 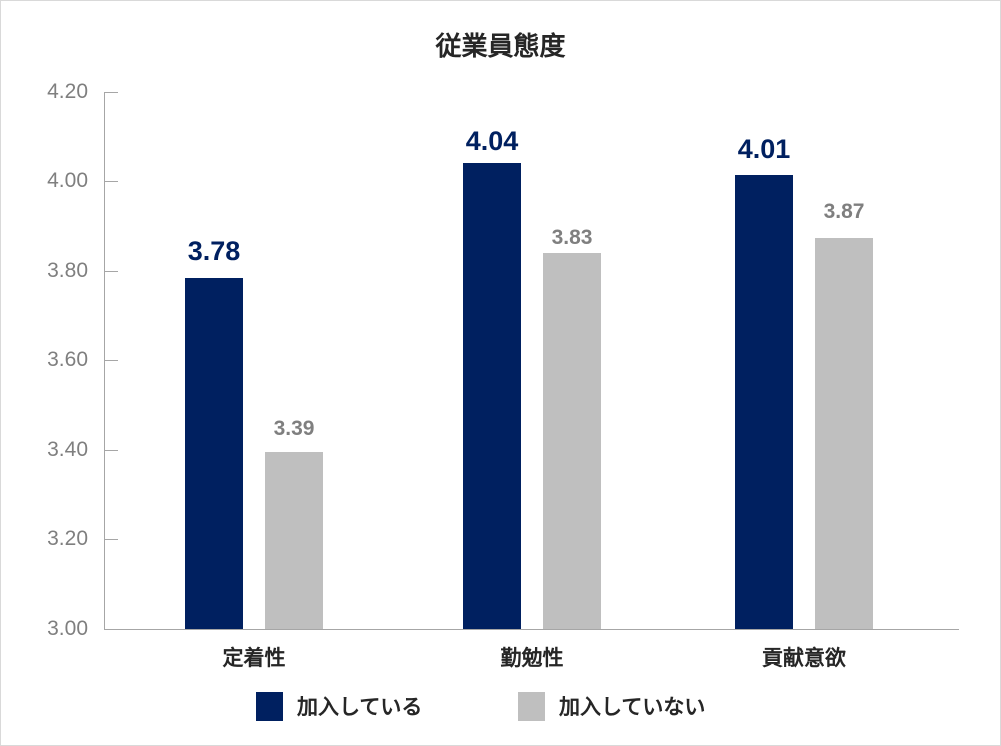 I want to click on data-label: 3.87, so click(x=844, y=211).